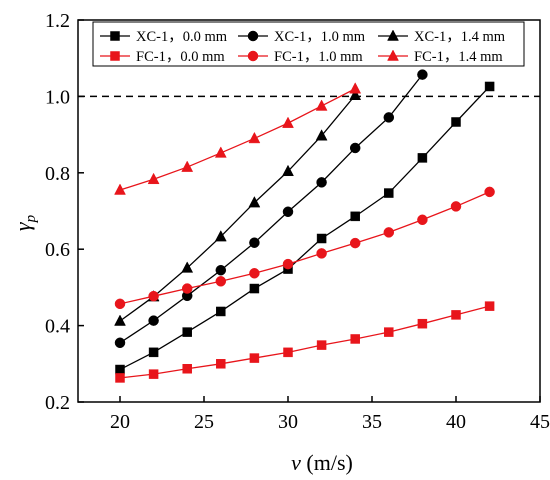 This screenshot has width=550, height=480. What do you see at coordinates (31, 218) in the screenshot?
I see `y-axis-subscript: p` at bounding box center [31, 218].